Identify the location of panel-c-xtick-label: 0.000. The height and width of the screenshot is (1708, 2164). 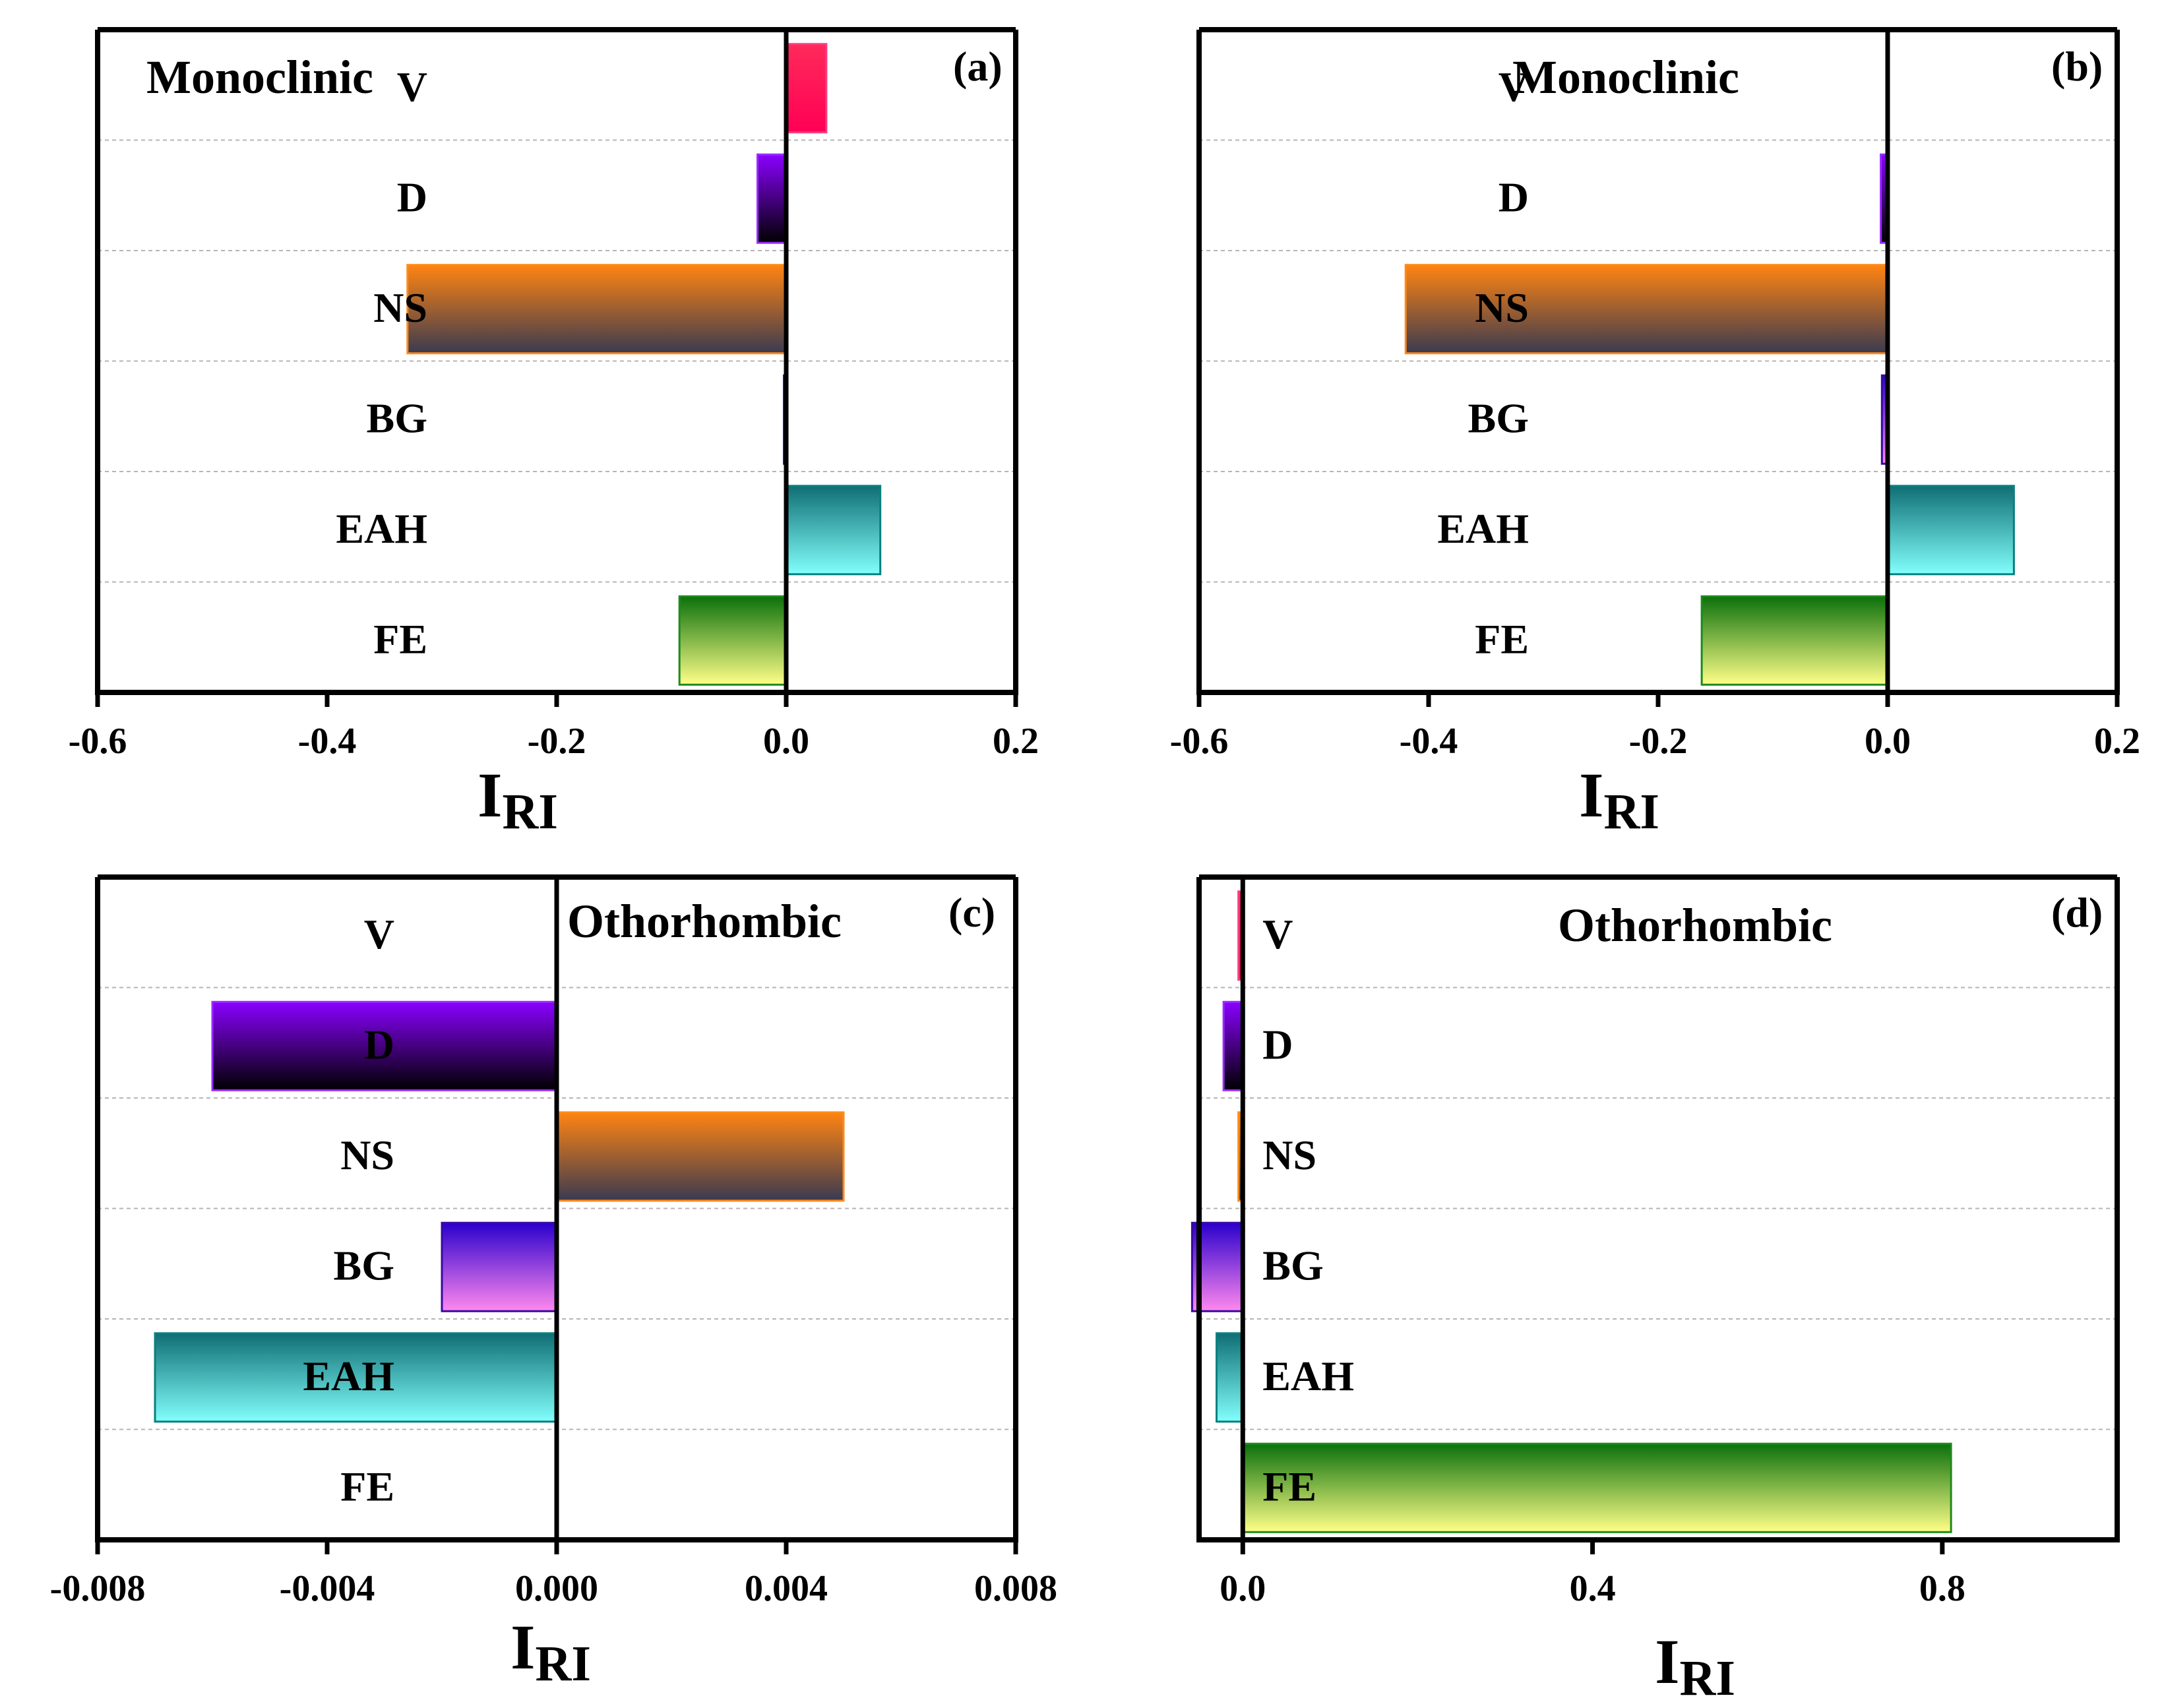
(556, 1588).